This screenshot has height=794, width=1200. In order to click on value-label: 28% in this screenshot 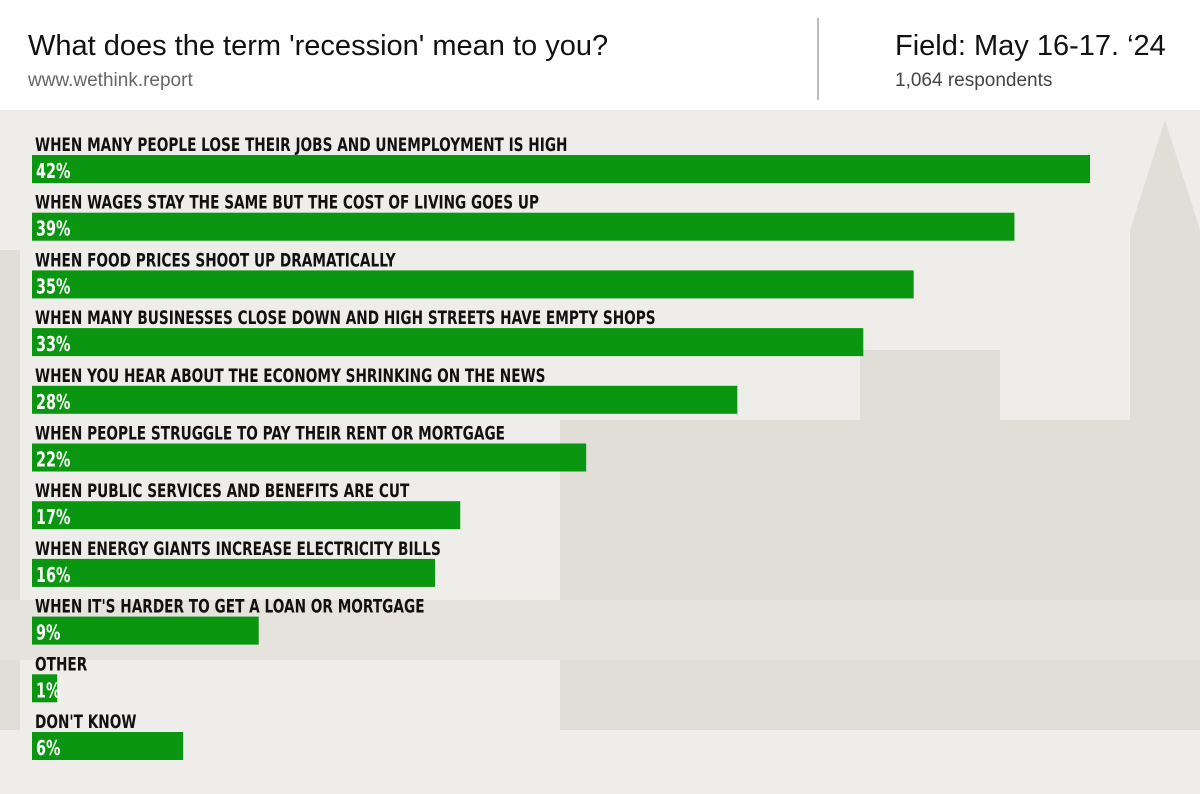, I will do `click(53, 403)`.